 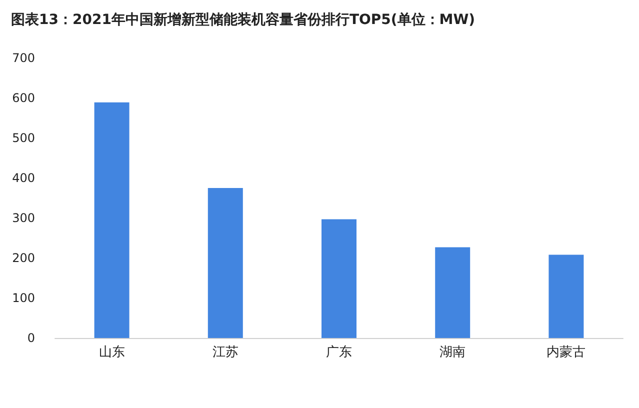 I want to click on x-tick-label: 内蒙古, so click(x=566, y=352).